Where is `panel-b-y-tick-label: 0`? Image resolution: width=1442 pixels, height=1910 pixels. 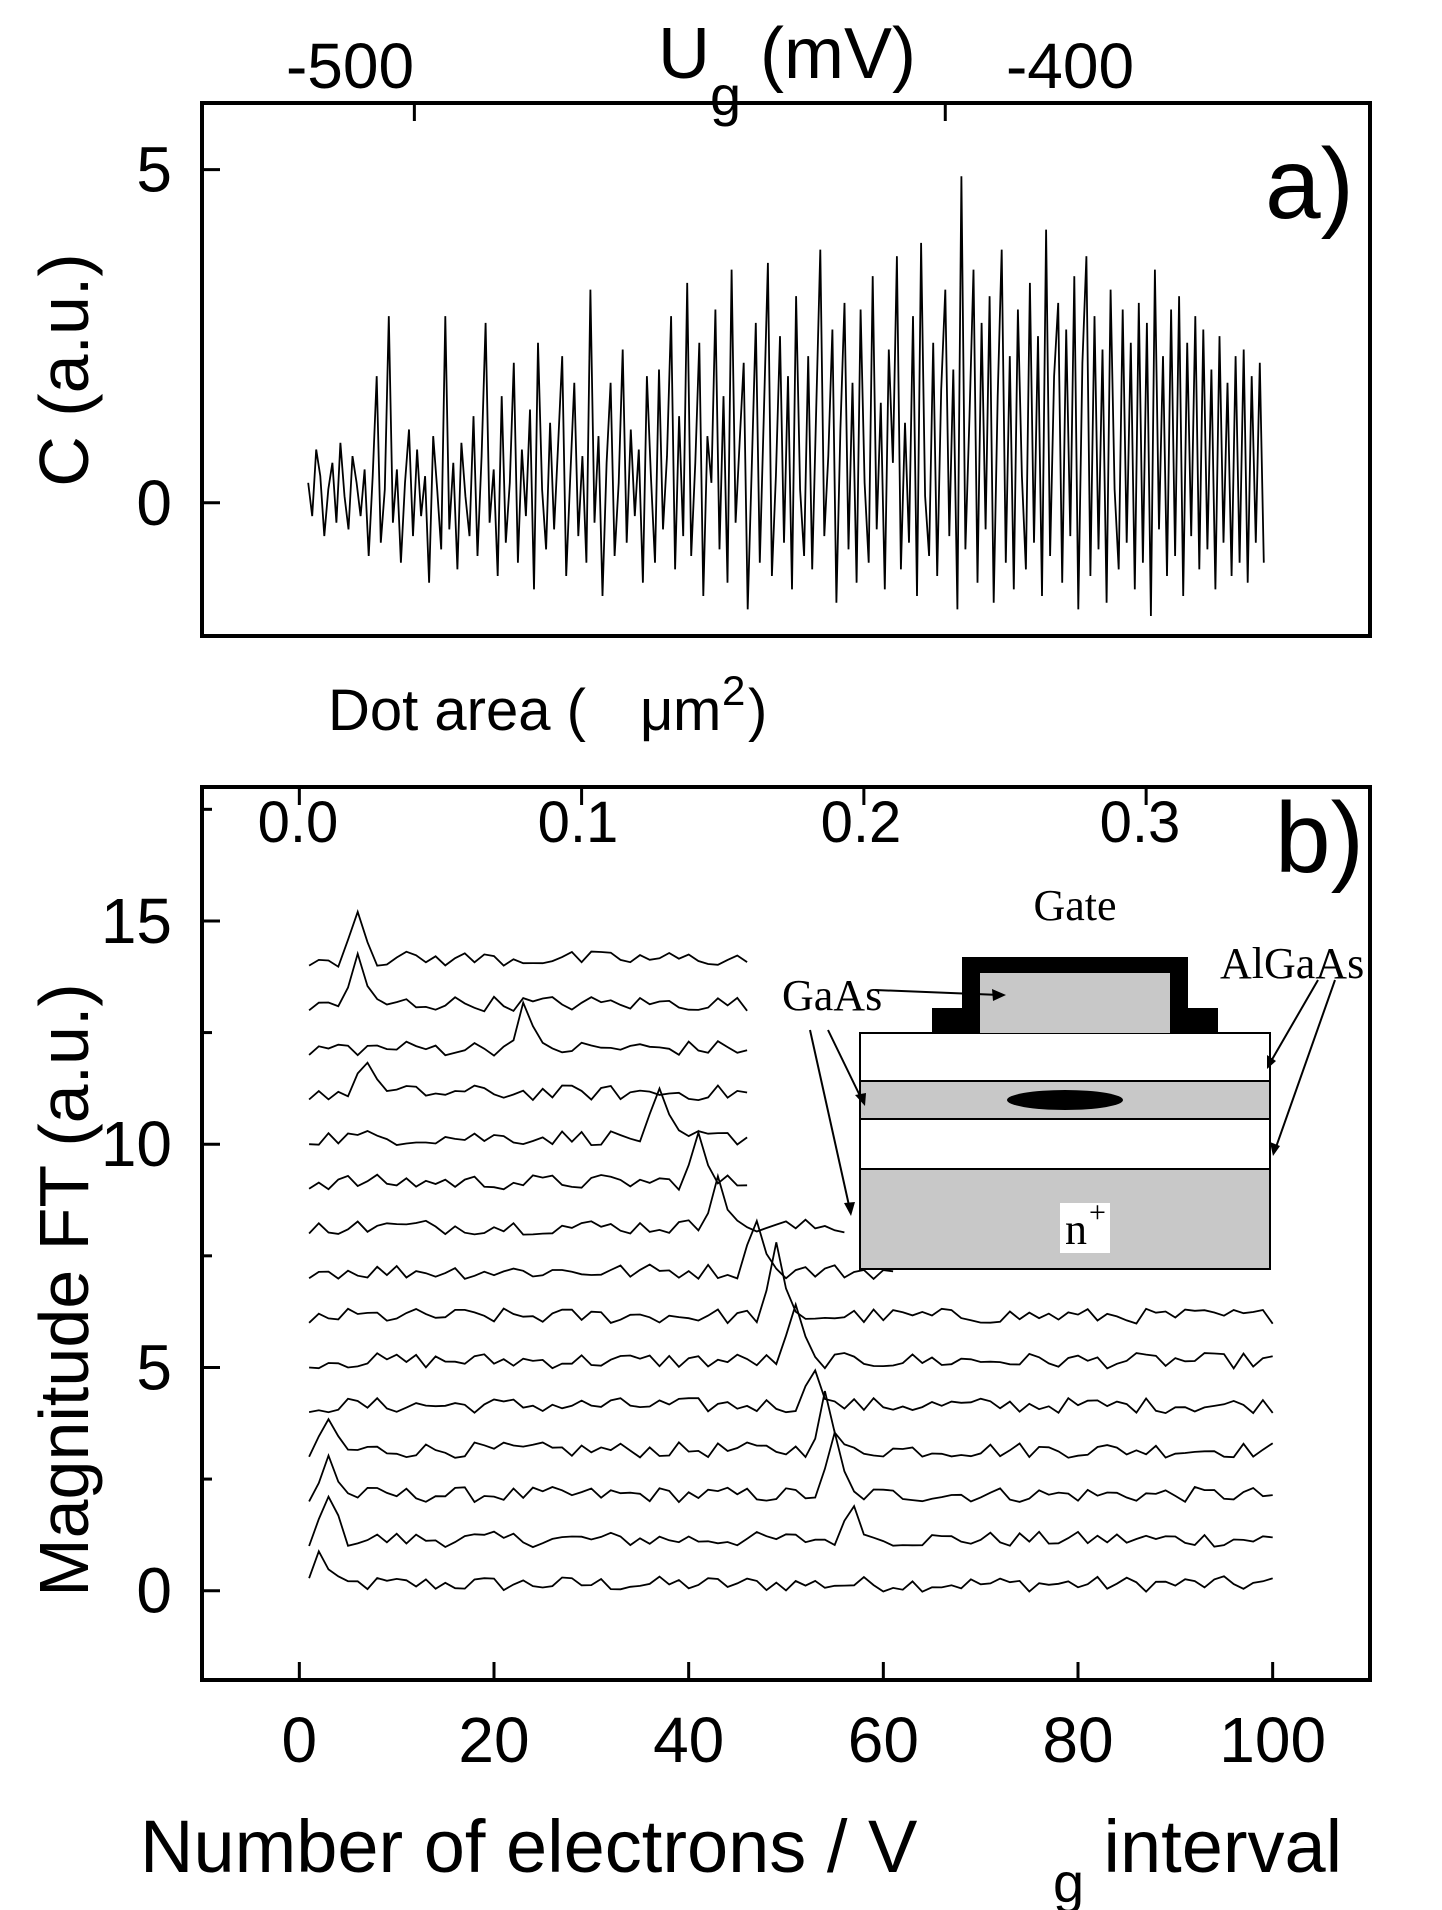 panel-b-y-tick-label: 0 is located at coordinates (154, 1591).